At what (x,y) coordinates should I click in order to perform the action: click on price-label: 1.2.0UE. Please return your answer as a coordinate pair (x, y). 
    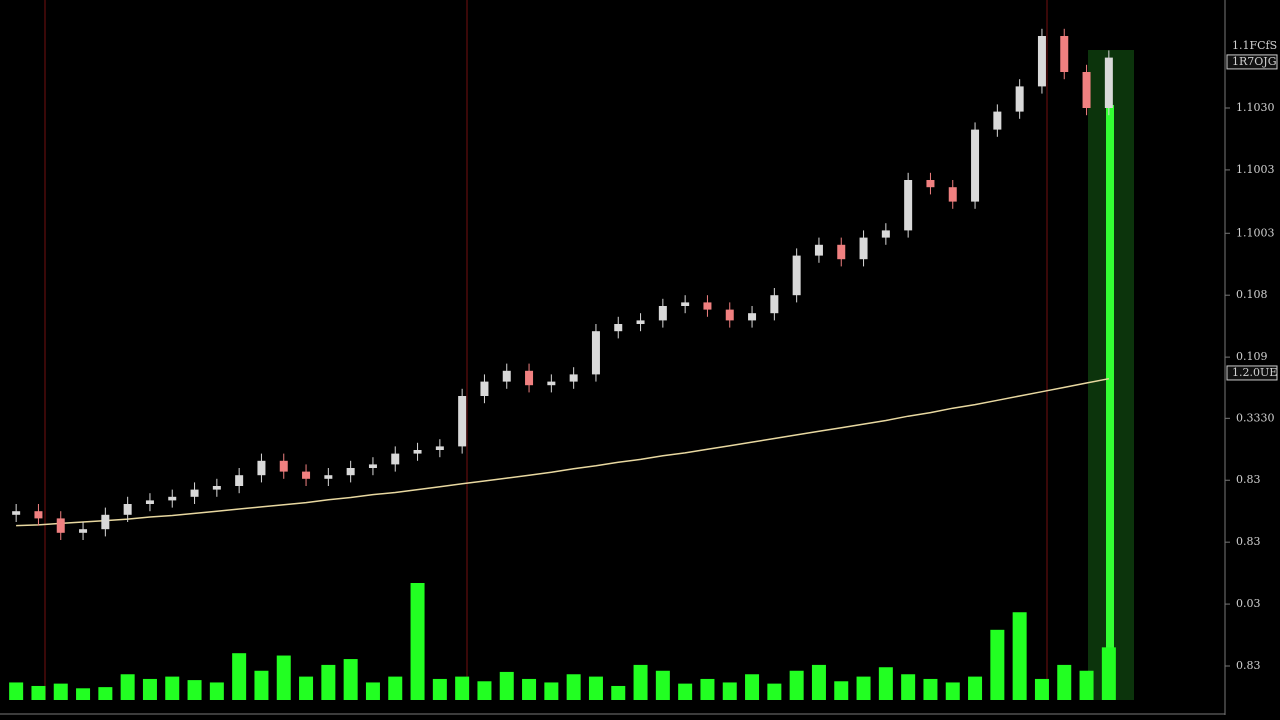
    Looking at the image, I should click on (1254, 372).